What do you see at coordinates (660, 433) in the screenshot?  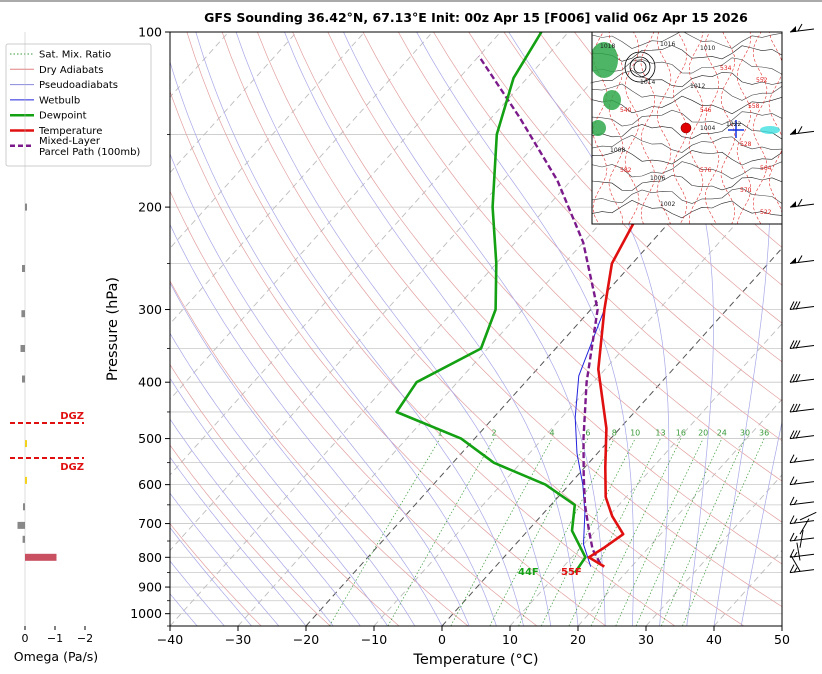 I see `mixing-ratio-label: 13` at bounding box center [660, 433].